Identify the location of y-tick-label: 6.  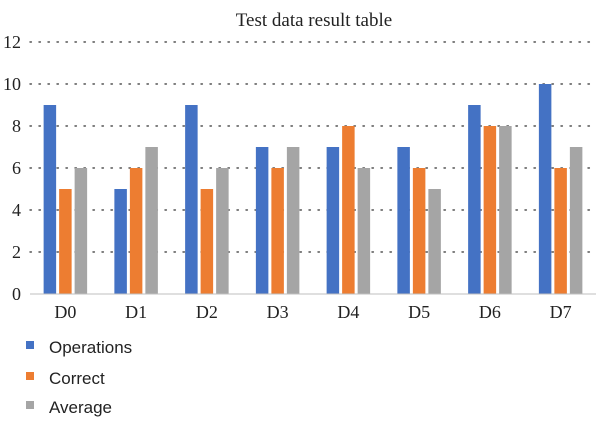
(16, 168).